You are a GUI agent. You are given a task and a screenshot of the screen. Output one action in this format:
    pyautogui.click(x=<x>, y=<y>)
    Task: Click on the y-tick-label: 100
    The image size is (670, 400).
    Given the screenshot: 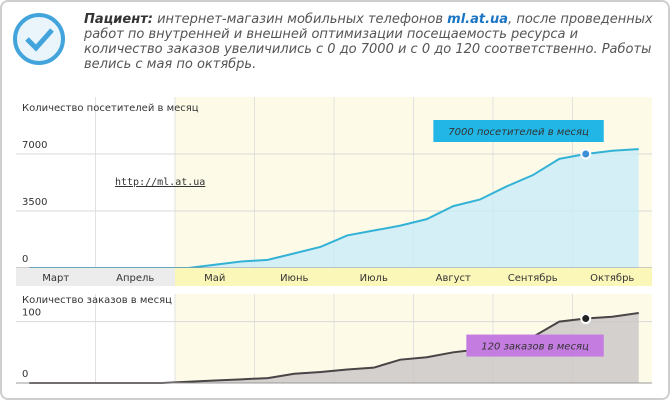 What is the action you would take?
    pyautogui.click(x=31, y=313)
    